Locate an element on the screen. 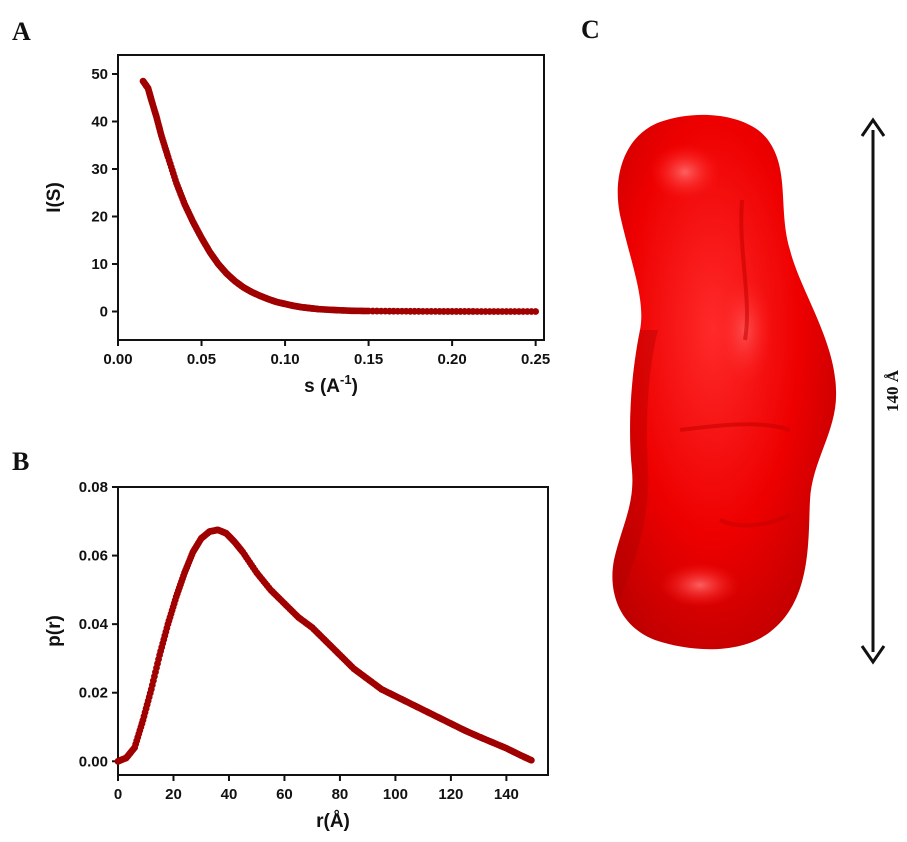 Image resolution: width=907 pixels, height=842 pixels. y-tick-label: 0.06 is located at coordinates (93, 556).